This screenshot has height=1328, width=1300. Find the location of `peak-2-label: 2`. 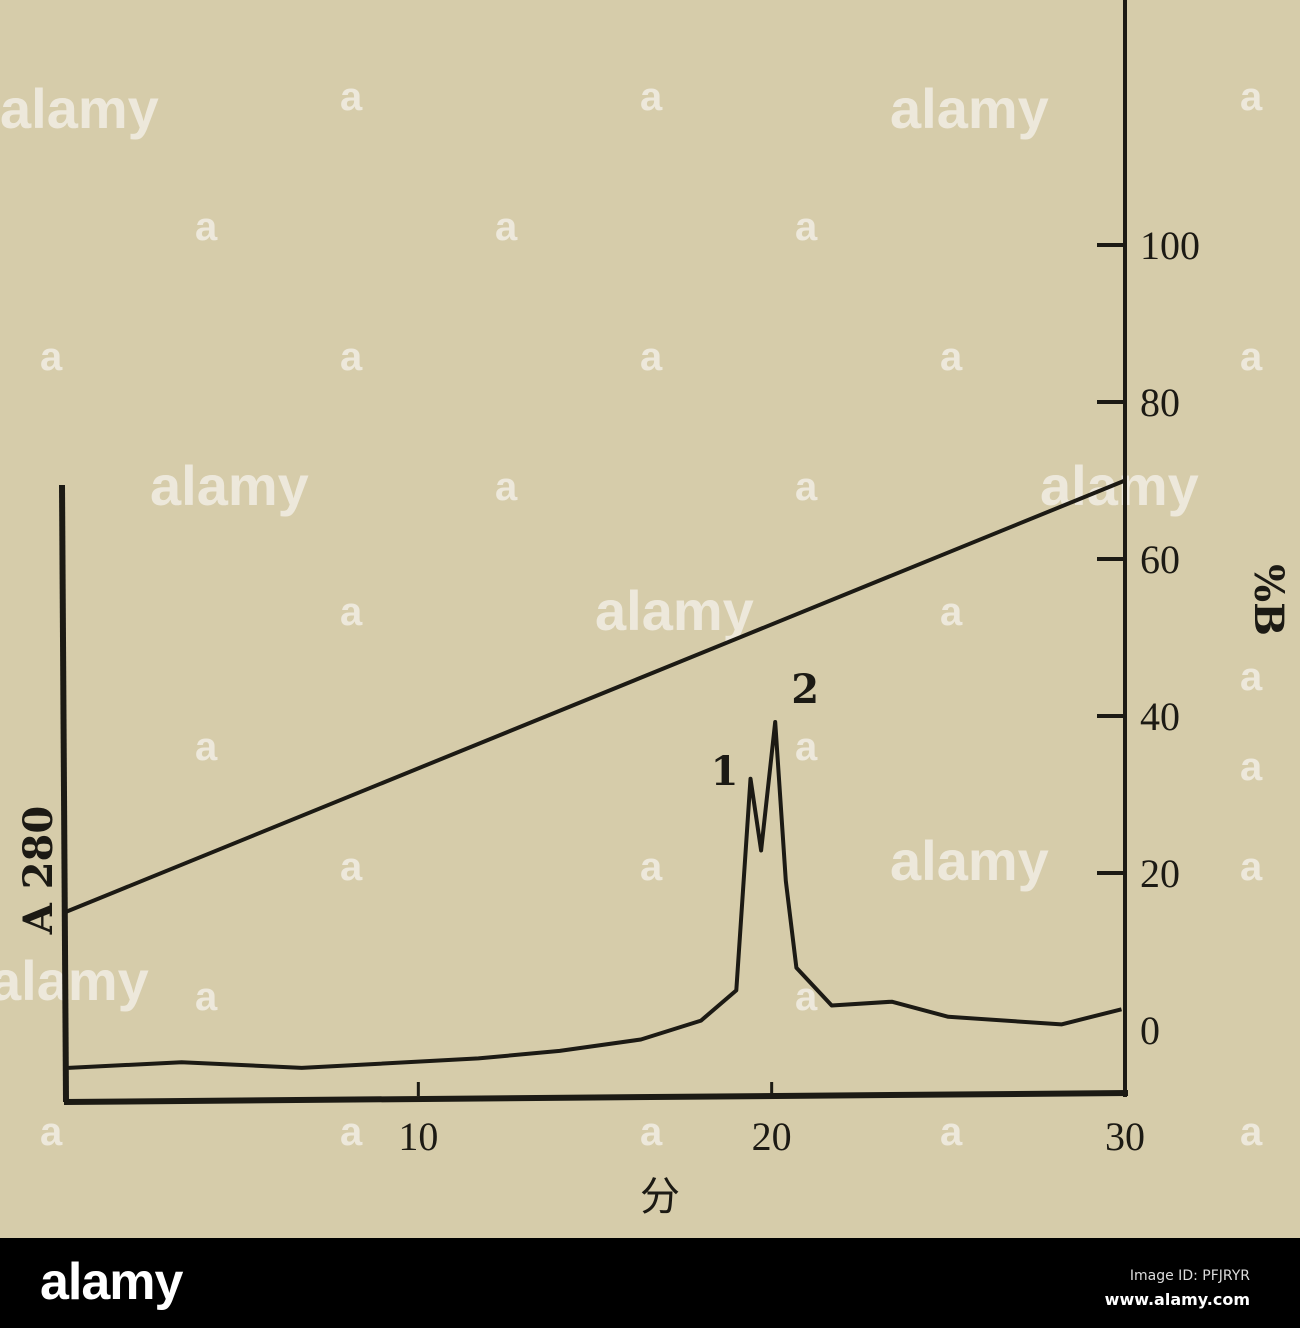

peak-2-label: 2 is located at coordinates (805, 689).